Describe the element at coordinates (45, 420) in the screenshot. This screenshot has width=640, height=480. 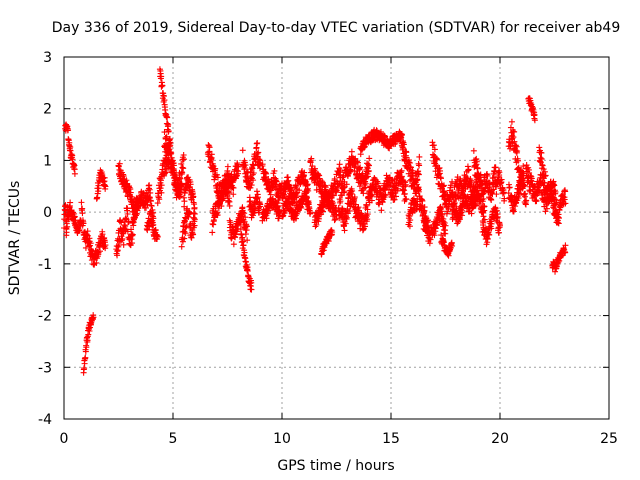
I see `y-tick-label: -4` at that location.